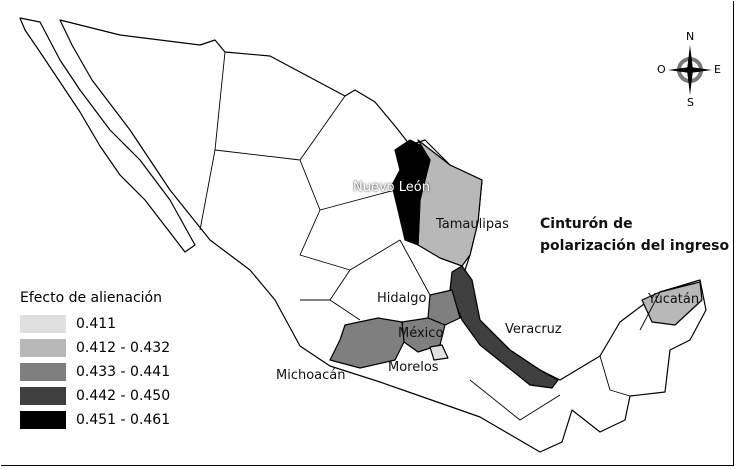 The image size is (738, 469). I want to click on legend-label: 0.451 - 0.461, so click(123, 420).